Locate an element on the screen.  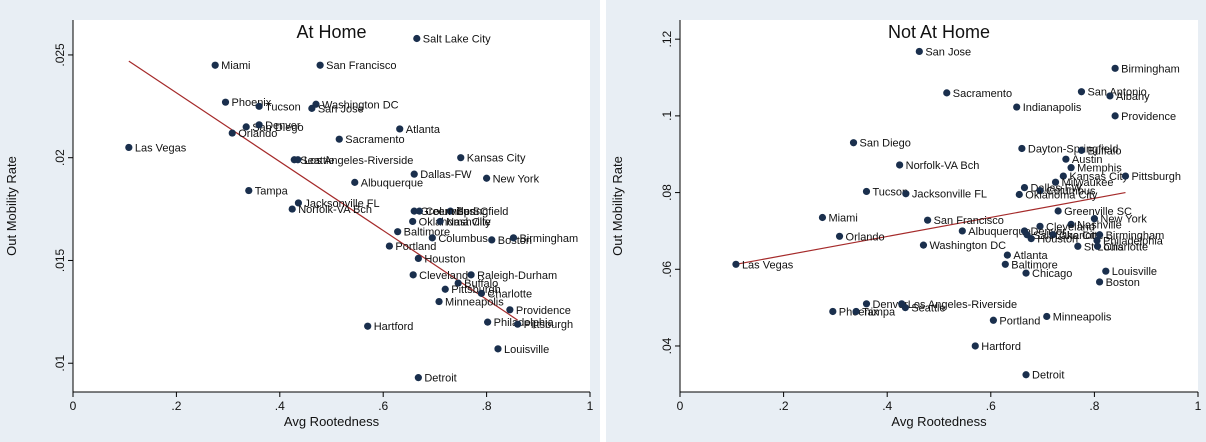
point-label: Philadelphia is located at coordinates (1133, 242).